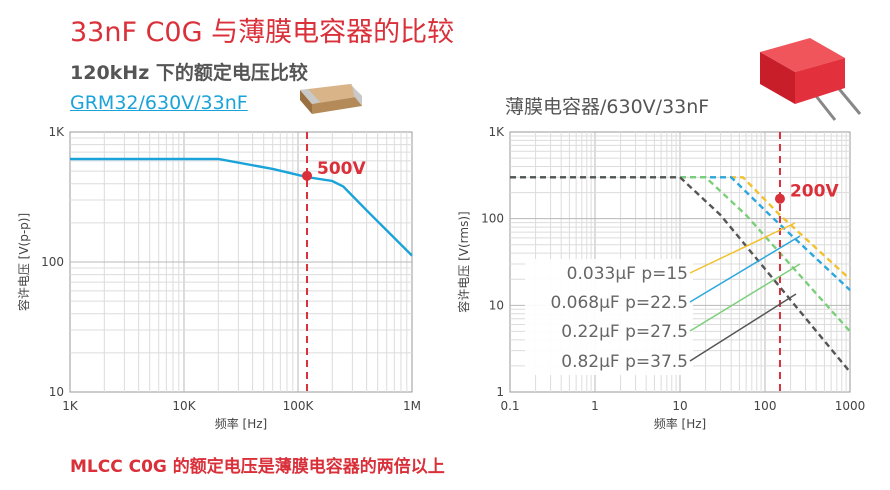 The image size is (890, 490). I want to click on legend-entry: 0.033μF p=15, so click(627, 274).